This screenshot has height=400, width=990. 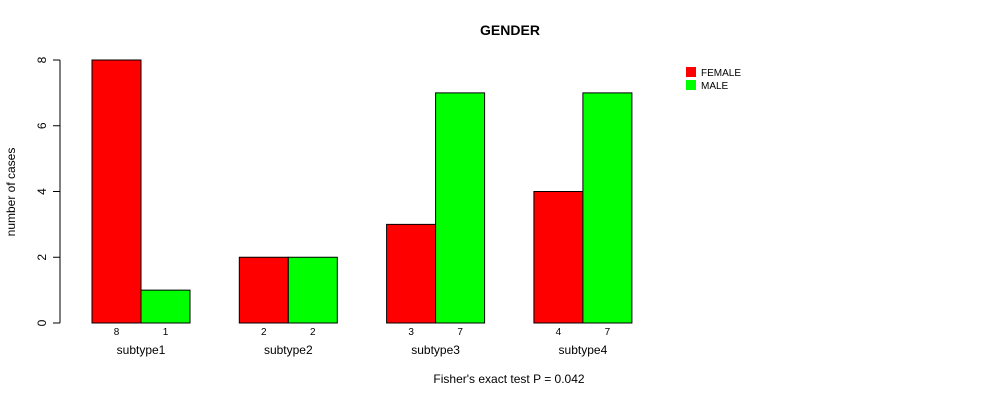 What do you see at coordinates (508, 379) in the screenshot?
I see `fisher-test-footnote: Fisher's exact test P = 0.042` at bounding box center [508, 379].